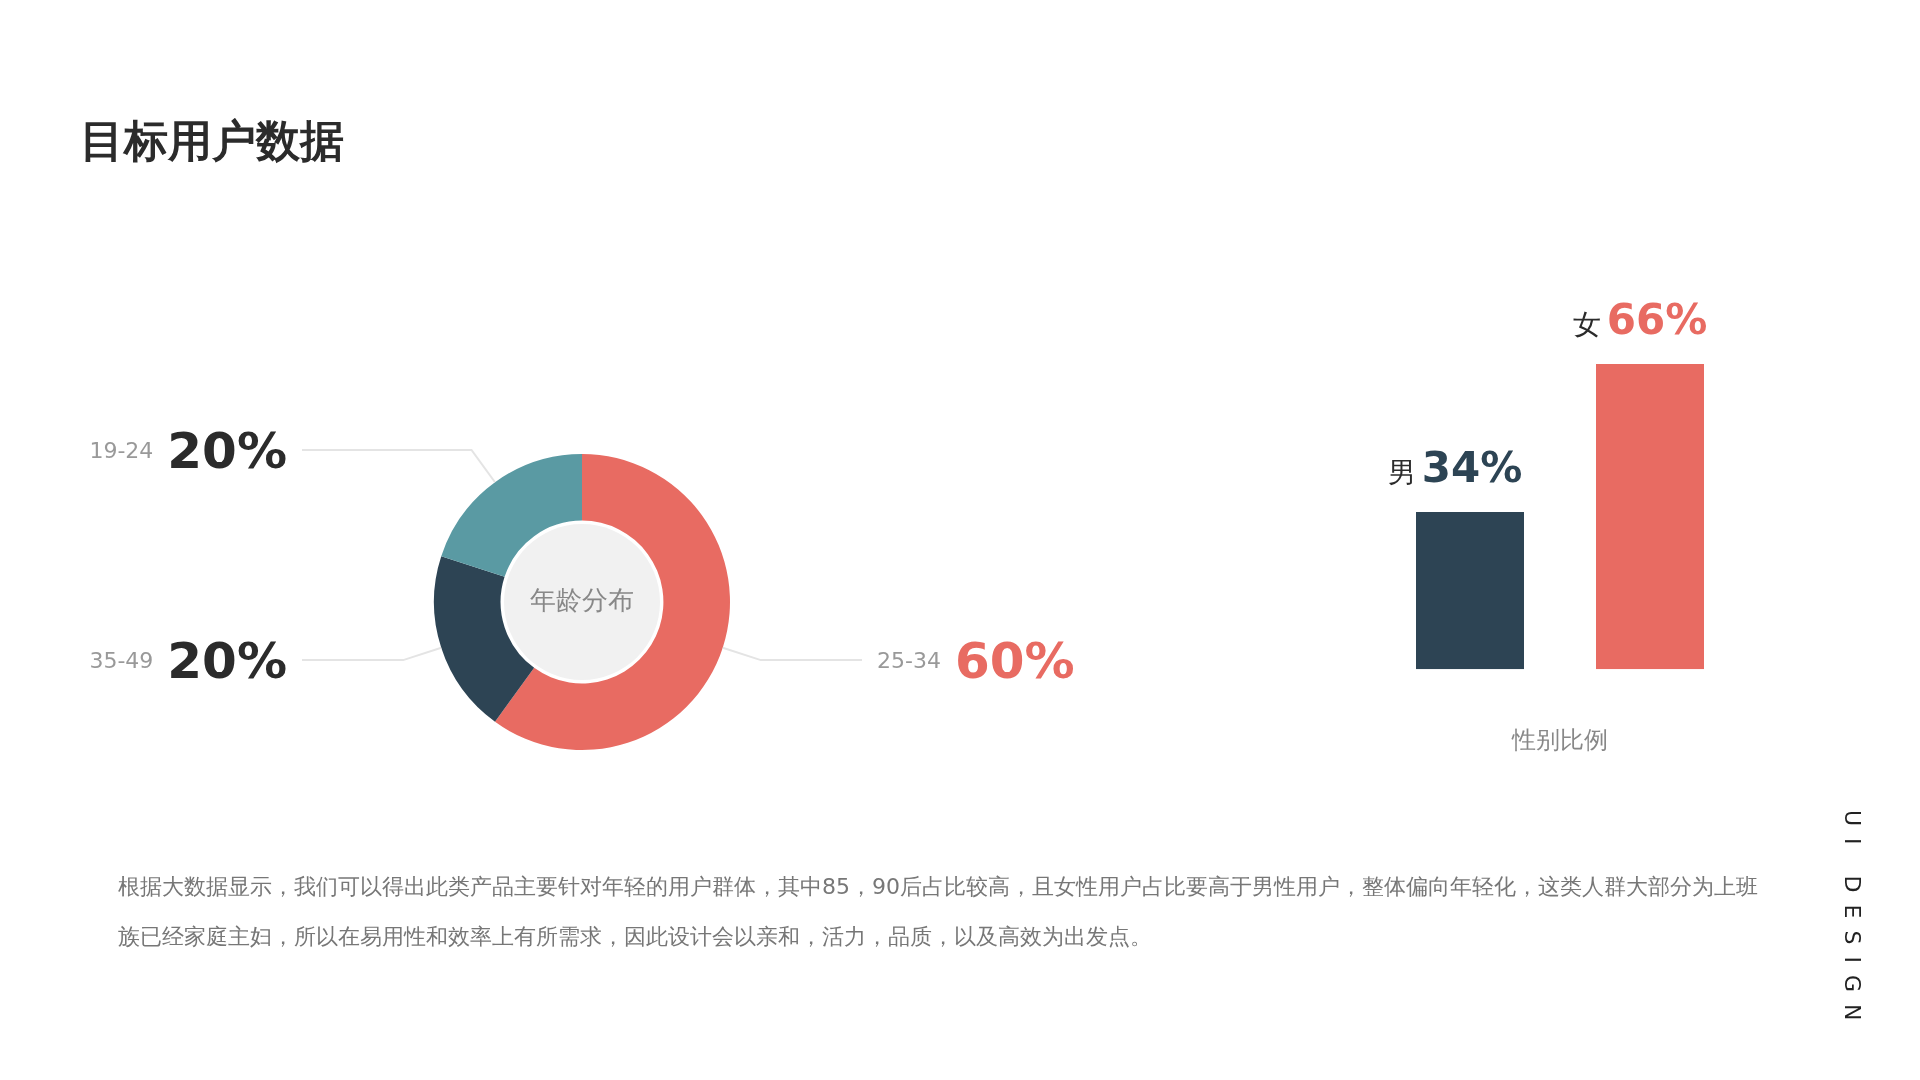 The height and width of the screenshot is (1080, 1920). I want to click on data-label: 34%, so click(1472, 467).